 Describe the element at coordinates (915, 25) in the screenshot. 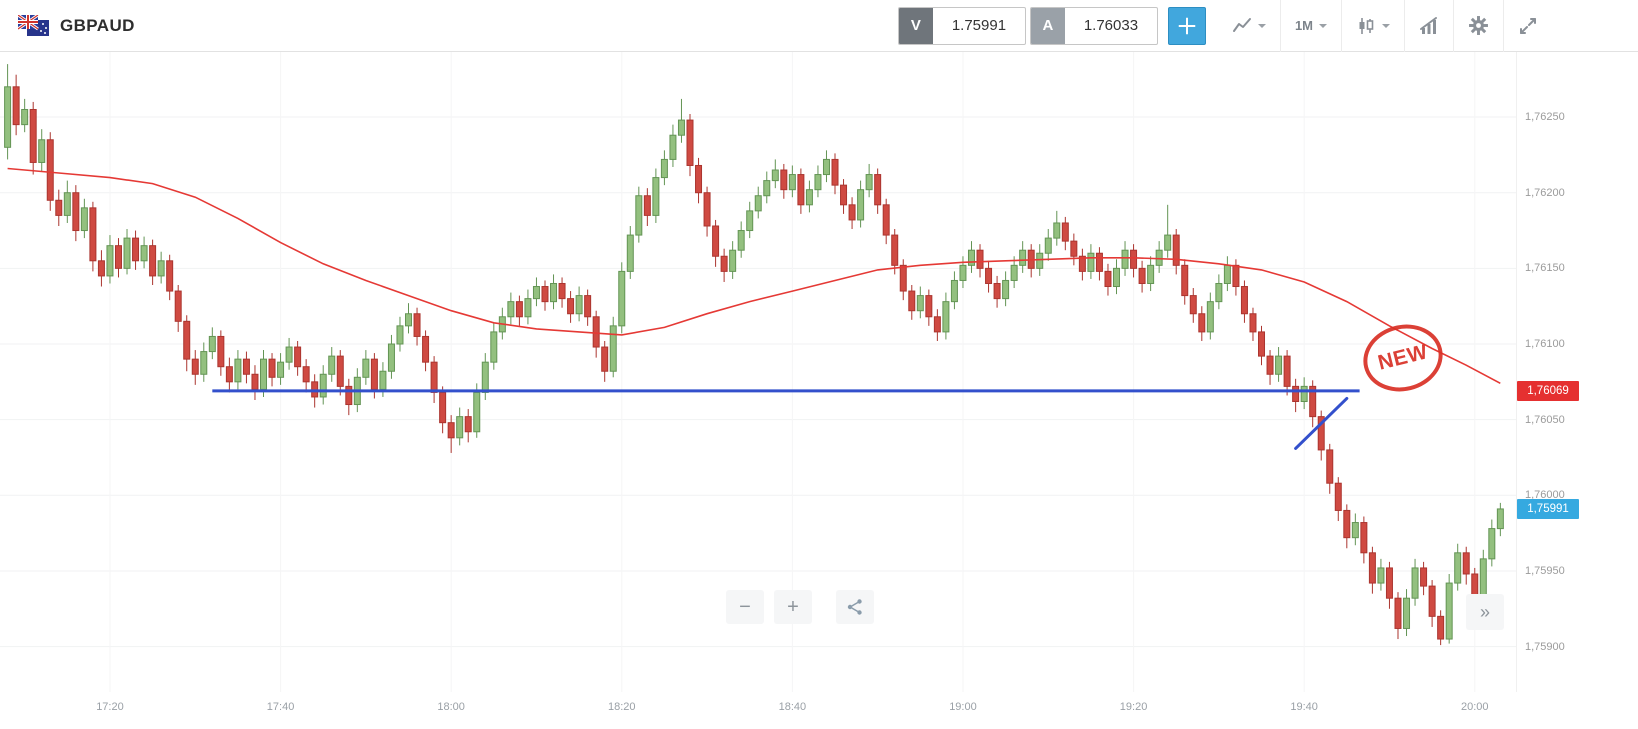

I see `sell-label: V` at that location.